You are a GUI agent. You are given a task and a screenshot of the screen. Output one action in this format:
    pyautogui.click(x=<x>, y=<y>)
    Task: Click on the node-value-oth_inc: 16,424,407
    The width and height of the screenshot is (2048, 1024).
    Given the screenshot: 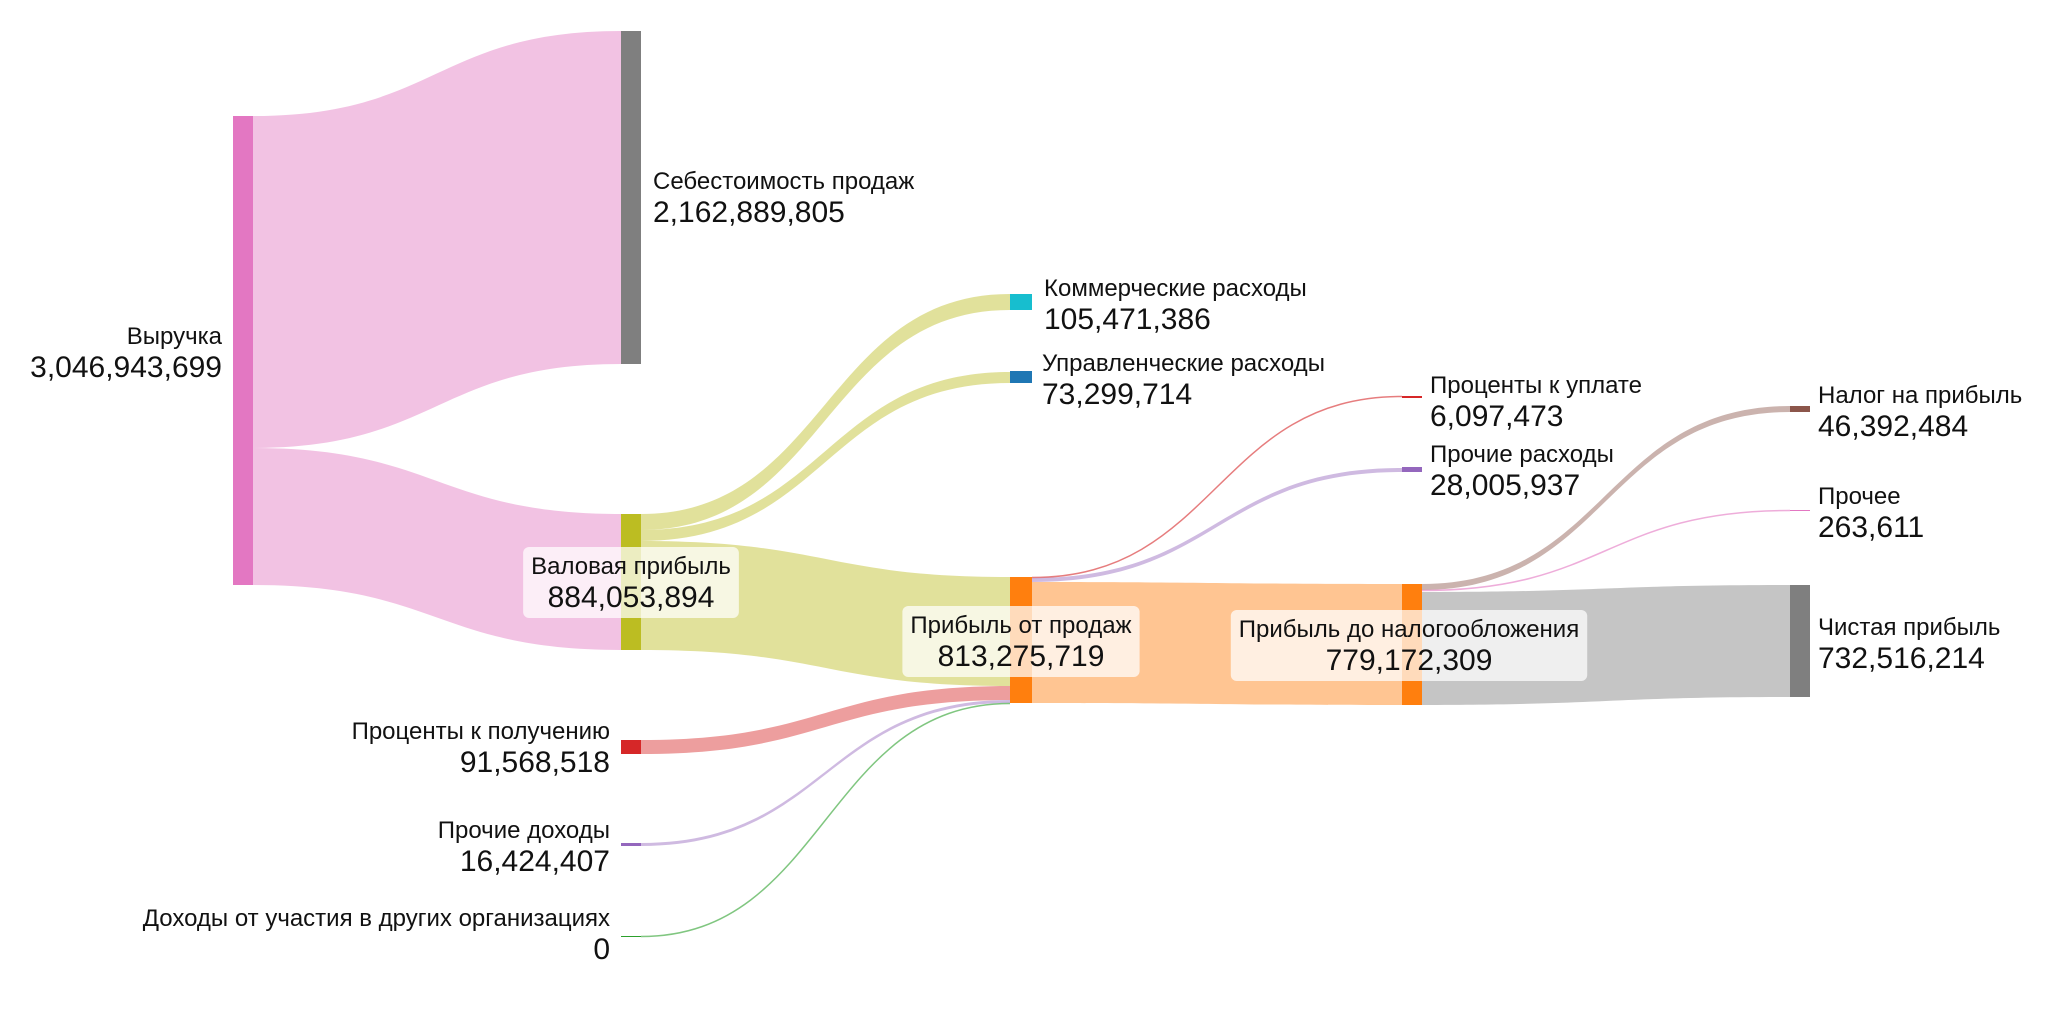 What is the action you would take?
    pyautogui.click(x=535, y=861)
    